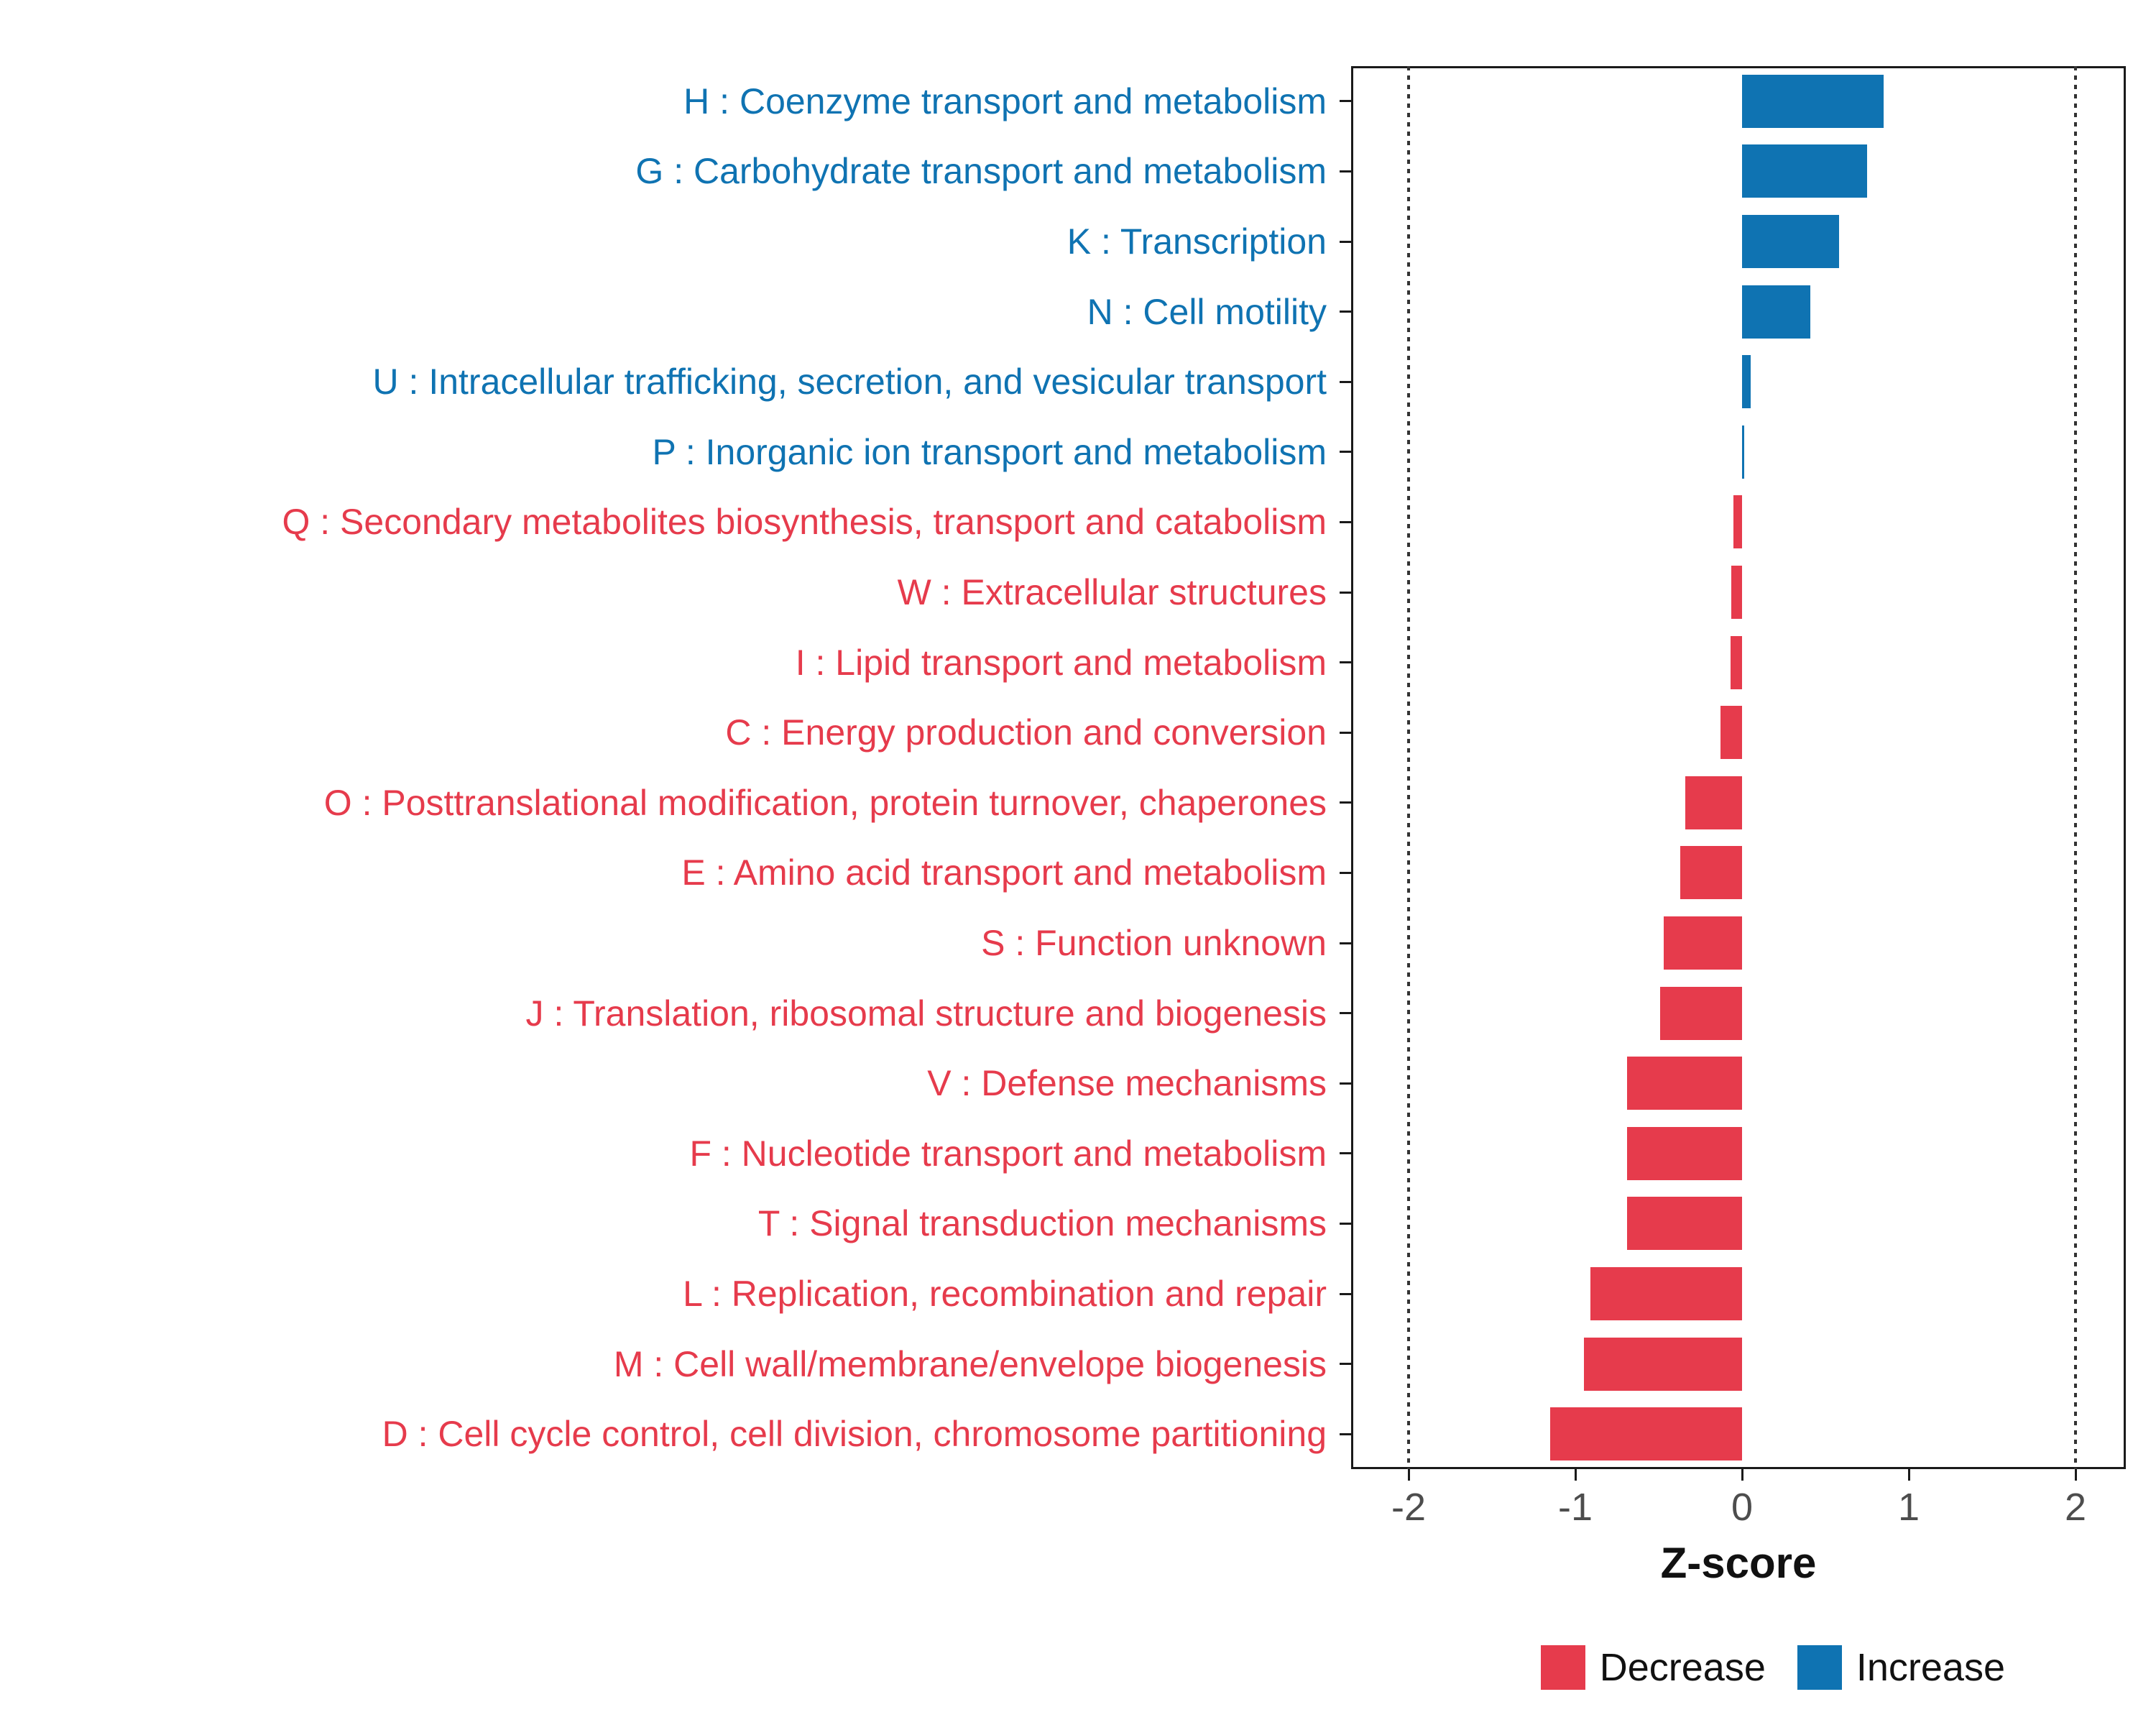  What do you see at coordinates (1736, 662) in the screenshot?
I see `bar-I` at bounding box center [1736, 662].